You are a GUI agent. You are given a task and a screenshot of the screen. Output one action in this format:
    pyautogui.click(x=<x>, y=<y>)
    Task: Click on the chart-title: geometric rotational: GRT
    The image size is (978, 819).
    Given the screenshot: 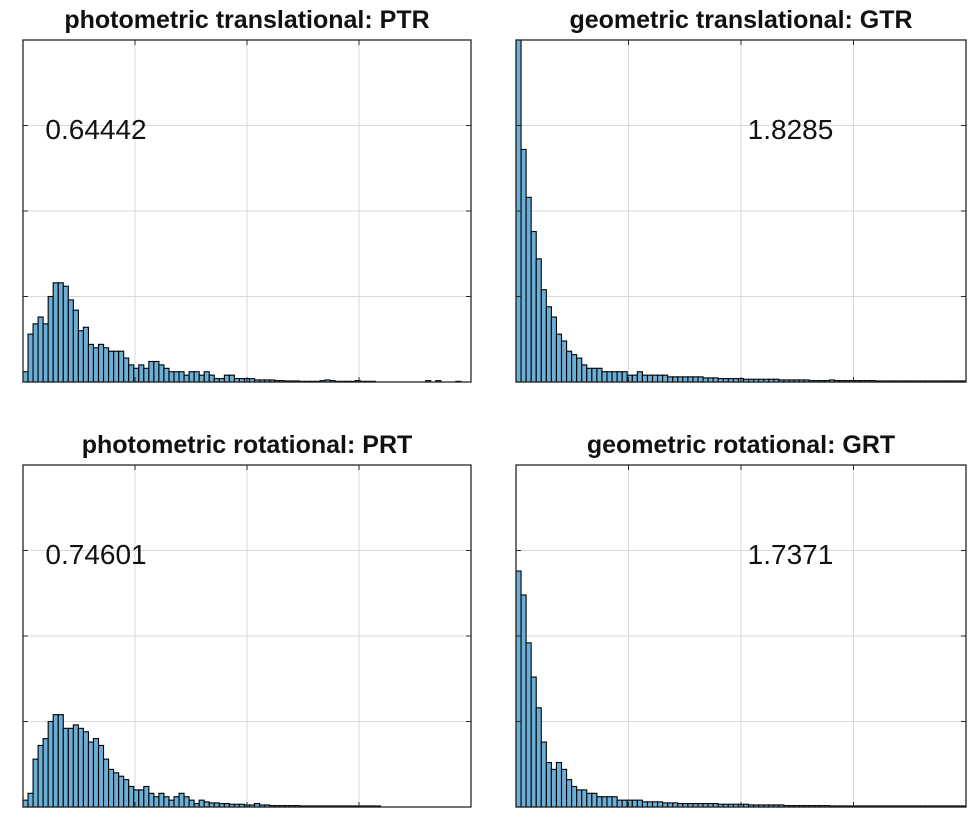 What is the action you would take?
    pyautogui.click(x=741, y=445)
    